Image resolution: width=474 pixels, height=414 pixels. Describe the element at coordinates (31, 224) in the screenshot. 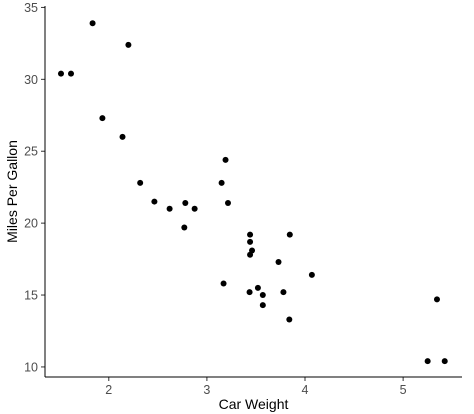

I see `y-tick-label: 20` at that location.